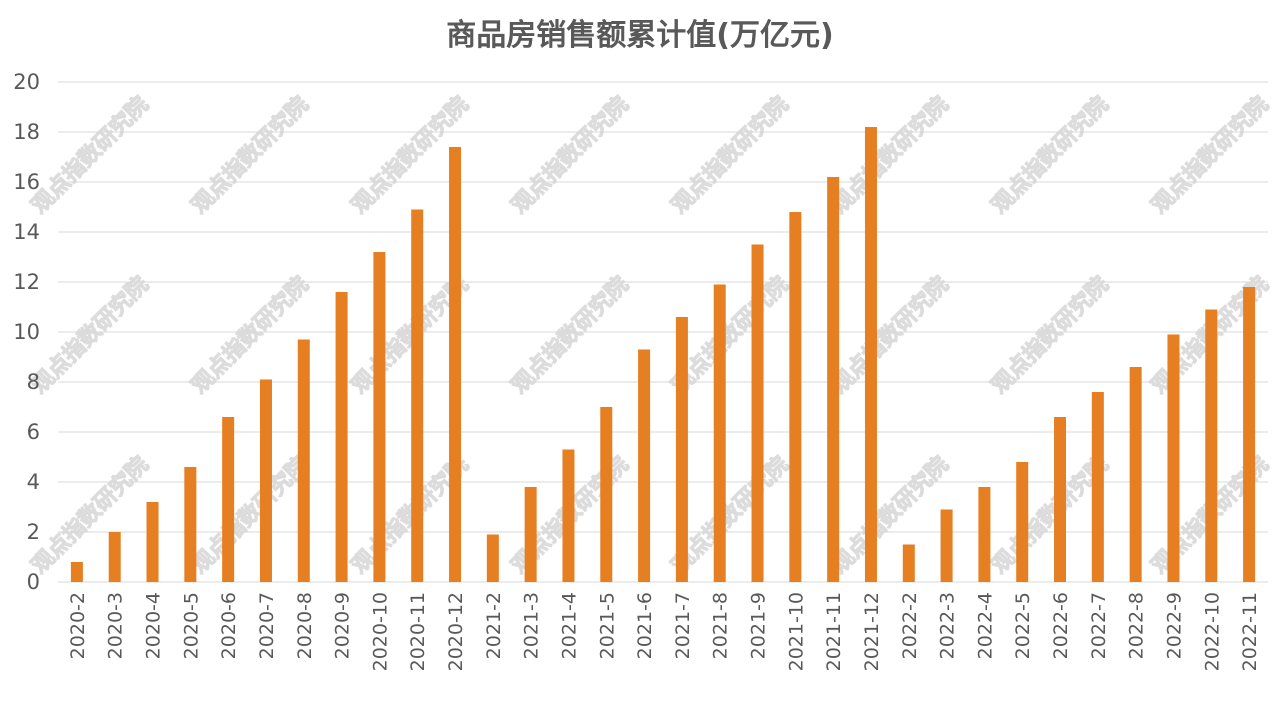  Describe the element at coordinates (640, 35) in the screenshot. I see `chart-title: 商品房销售额累计值(万亿元)` at that location.